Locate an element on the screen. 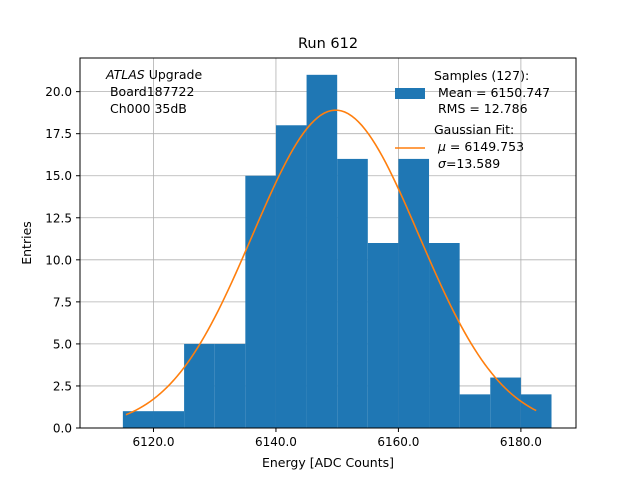  x-tick-label: 6140.0 is located at coordinates (276, 442).